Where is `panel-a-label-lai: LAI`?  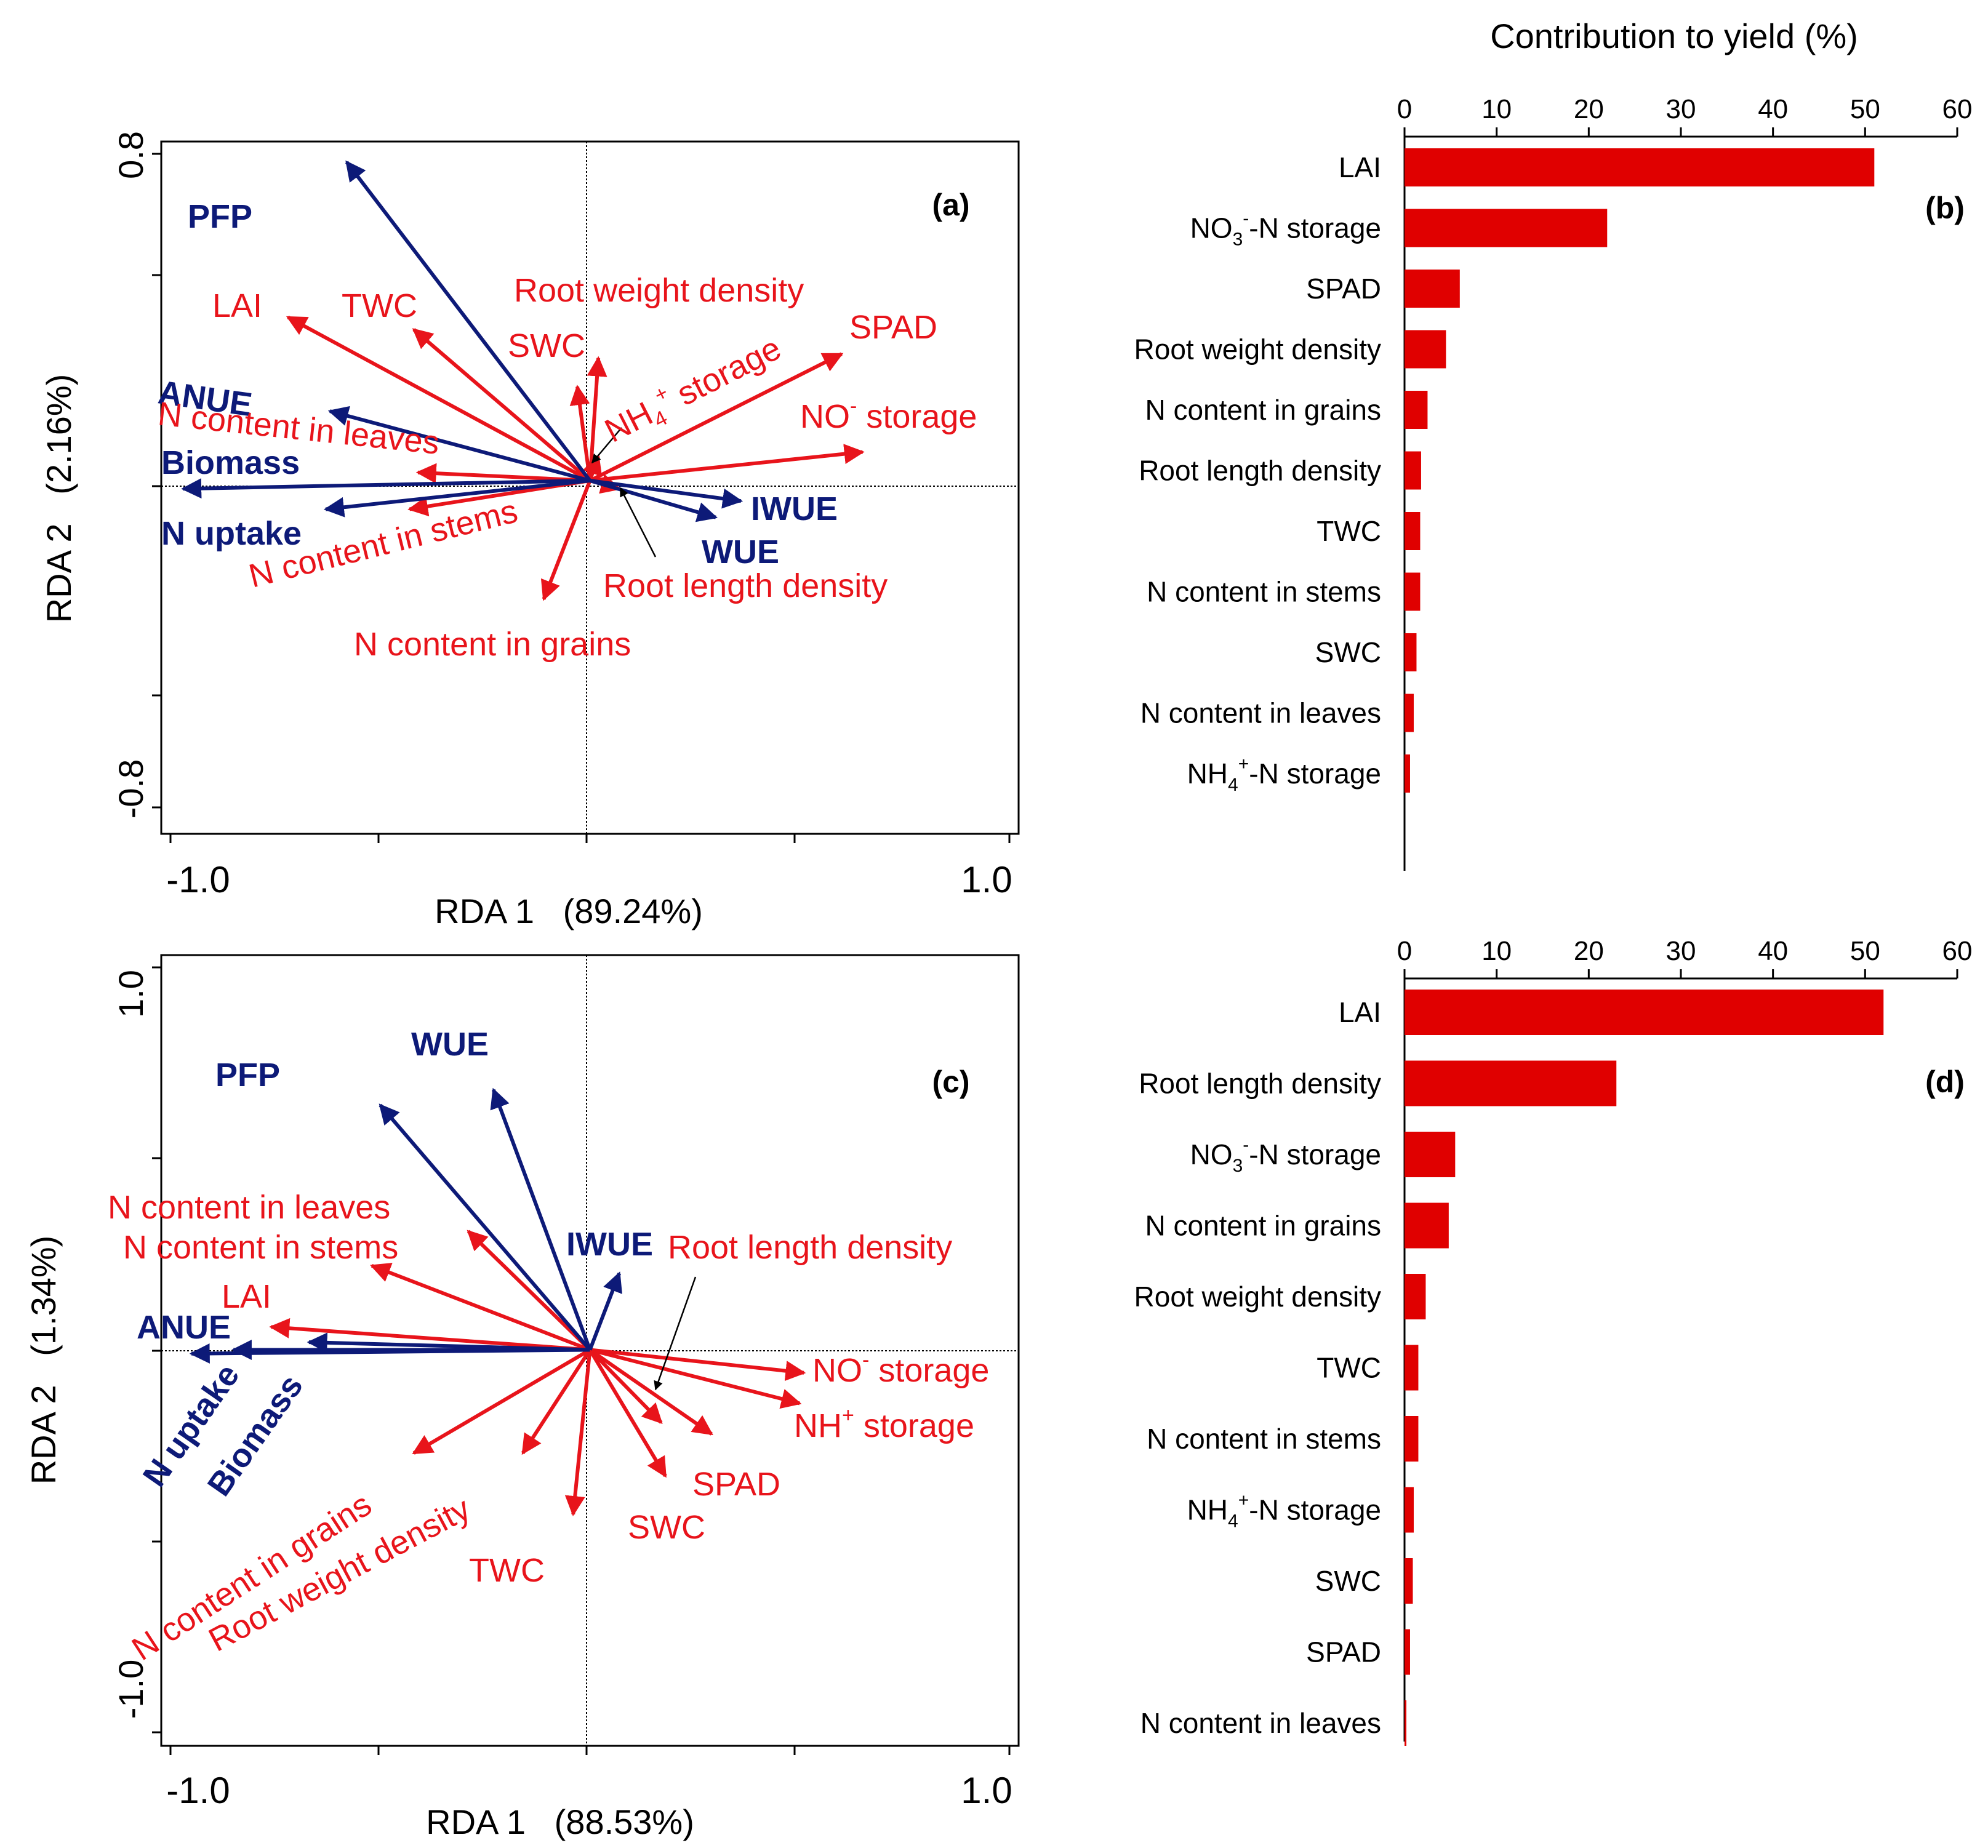
panel-a-label-lai: LAI is located at coordinates (237, 305).